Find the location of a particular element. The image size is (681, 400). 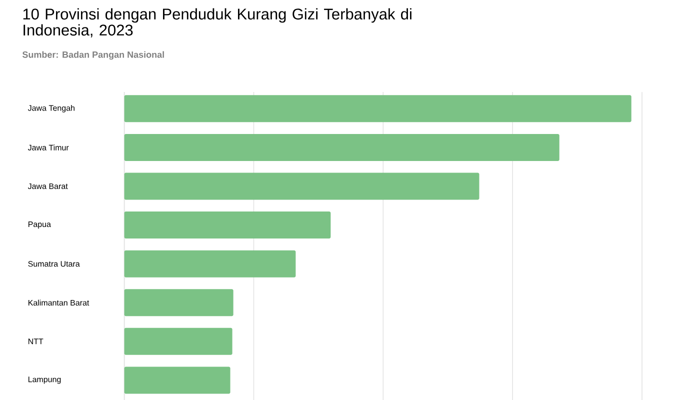

y-tick-label: Sumatra Utara is located at coordinates (54, 264).